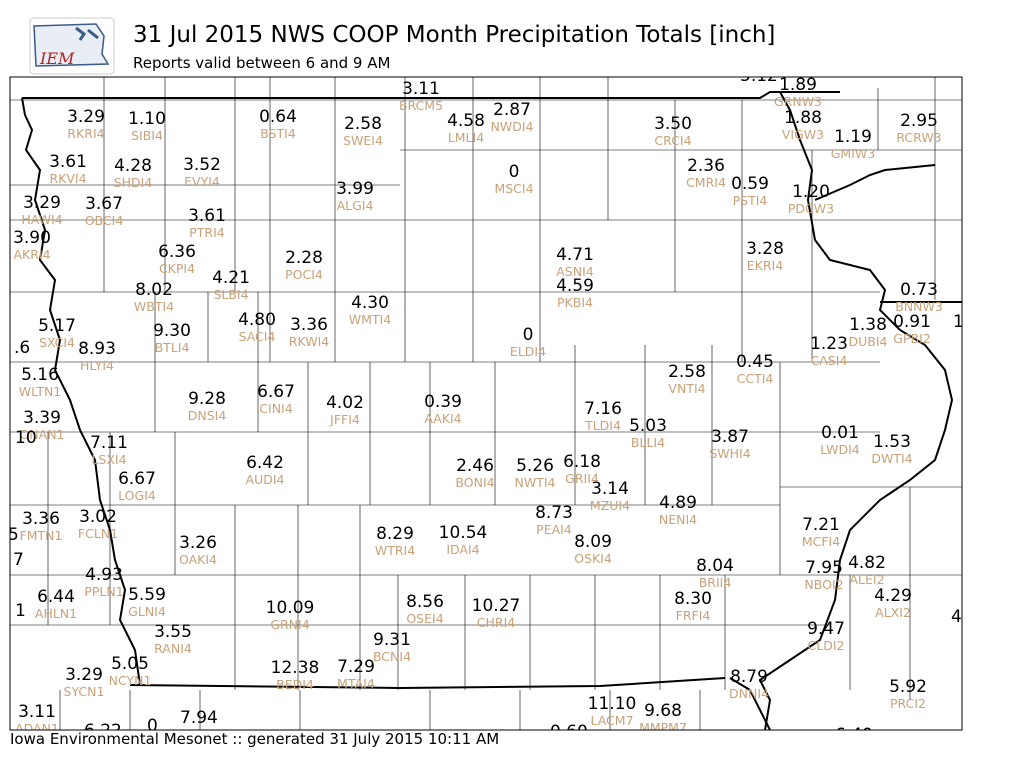 This screenshot has width=1024, height=768. What do you see at coordinates (811, 208) in the screenshot?
I see `station-id: PDCW3` at bounding box center [811, 208].